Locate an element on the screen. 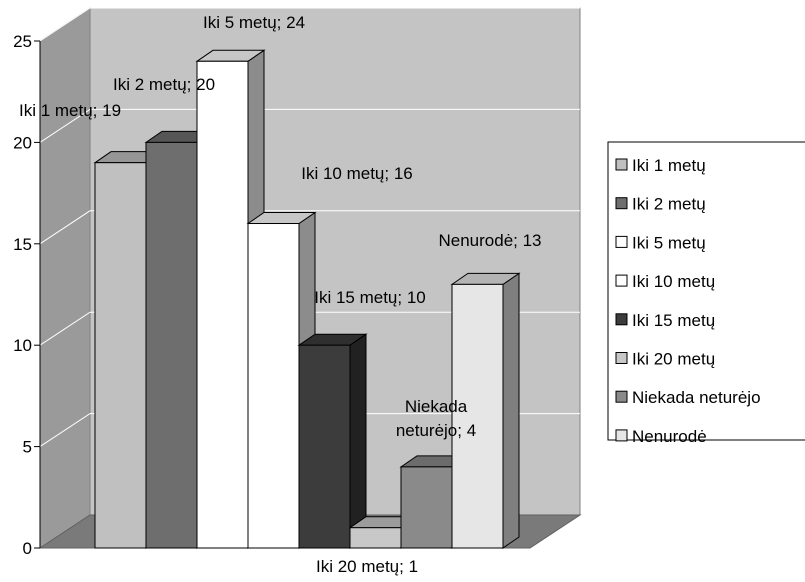 The width and height of the screenshot is (805, 582). data-label: Iki 10 metų; 16 is located at coordinates (357, 173).